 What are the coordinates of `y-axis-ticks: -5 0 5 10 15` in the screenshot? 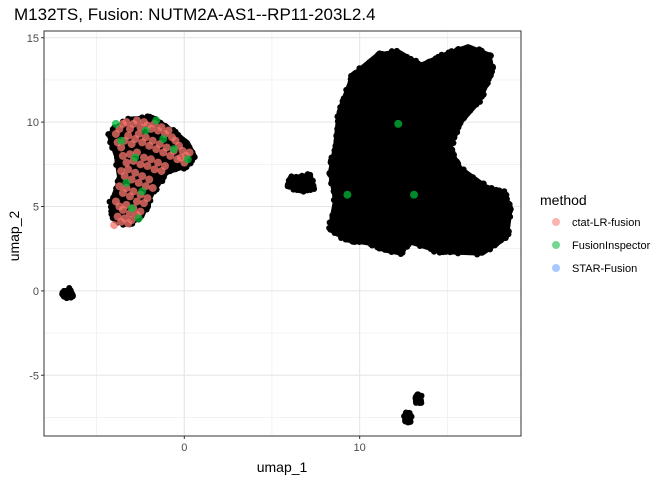 It's located at (35, 207).